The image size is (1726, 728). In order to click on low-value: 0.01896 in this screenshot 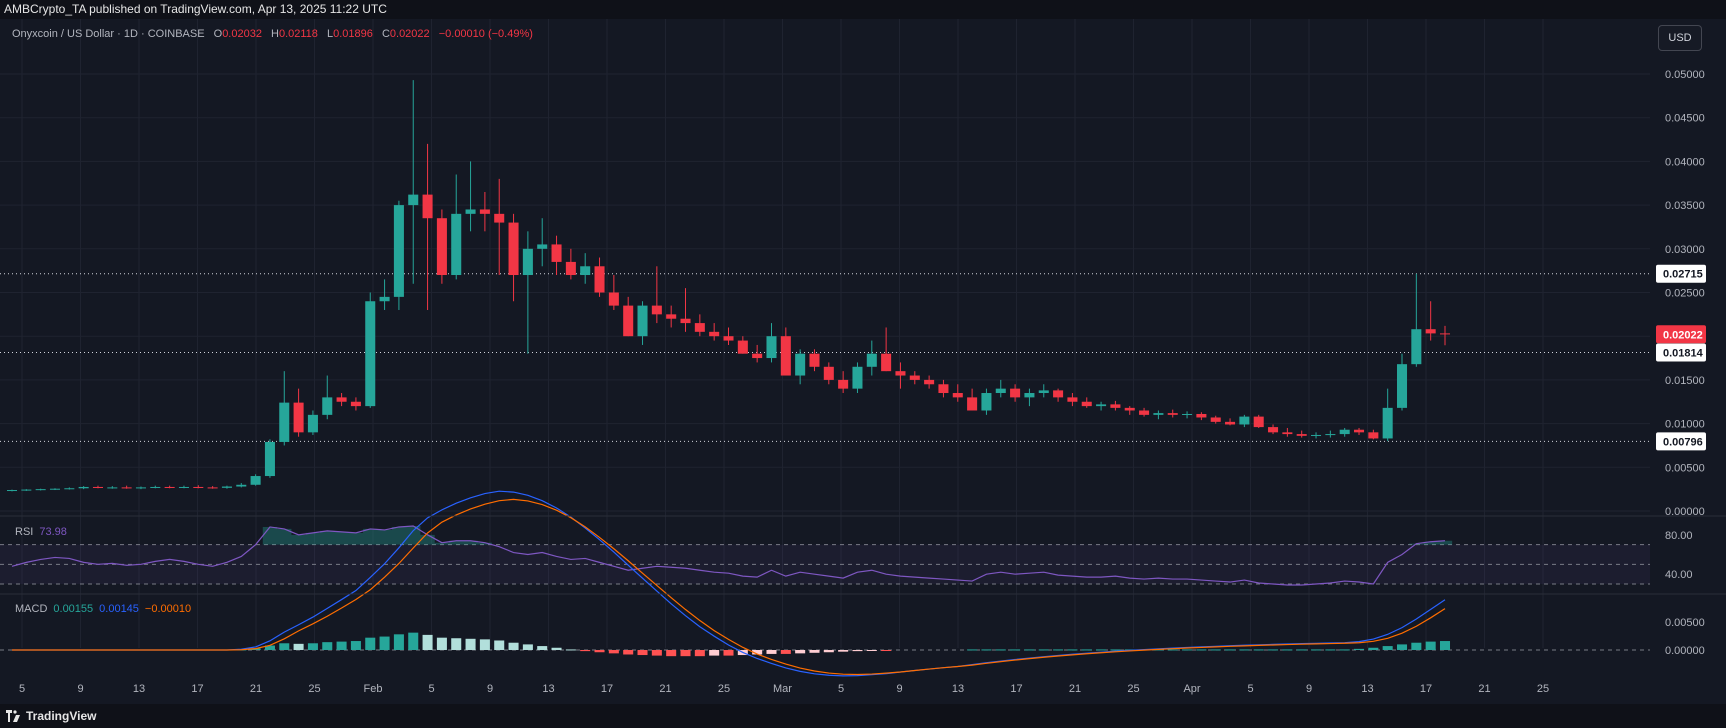, I will do `click(353, 34)`.